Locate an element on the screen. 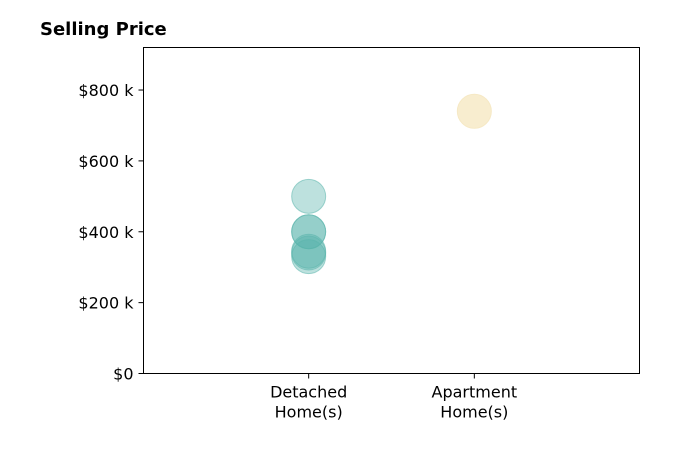 The height and width of the screenshot is (462, 679). chart-title: Selling Price is located at coordinates (103, 29).